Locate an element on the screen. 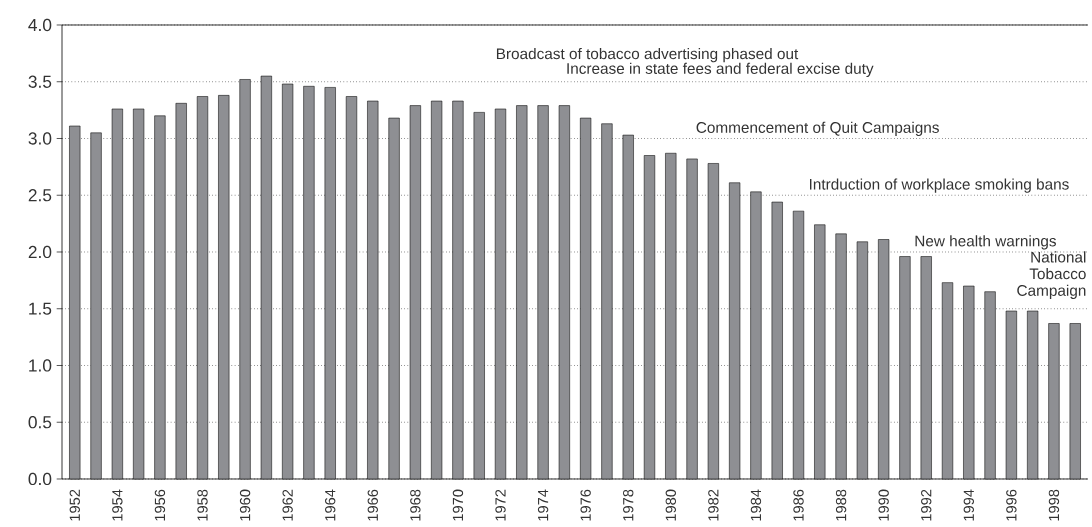  y-tick-label: 1.0 is located at coordinates (40, 365).